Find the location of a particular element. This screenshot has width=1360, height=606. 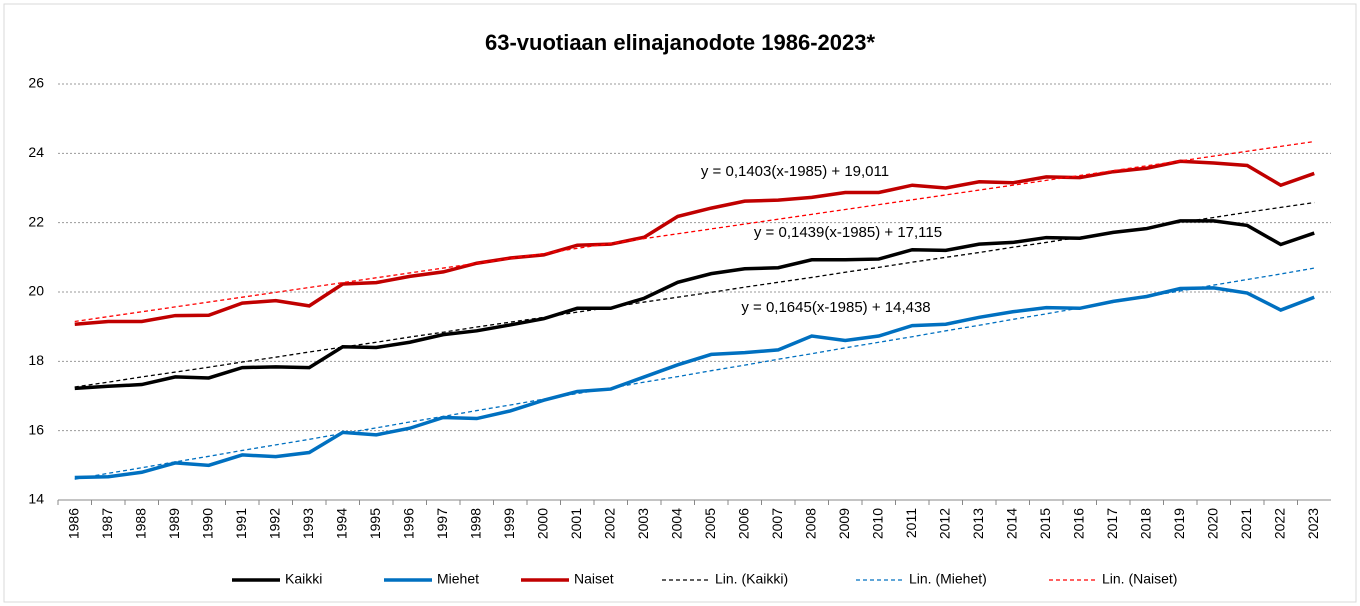

x-tick-label: 2001 is located at coordinates (576, 523).